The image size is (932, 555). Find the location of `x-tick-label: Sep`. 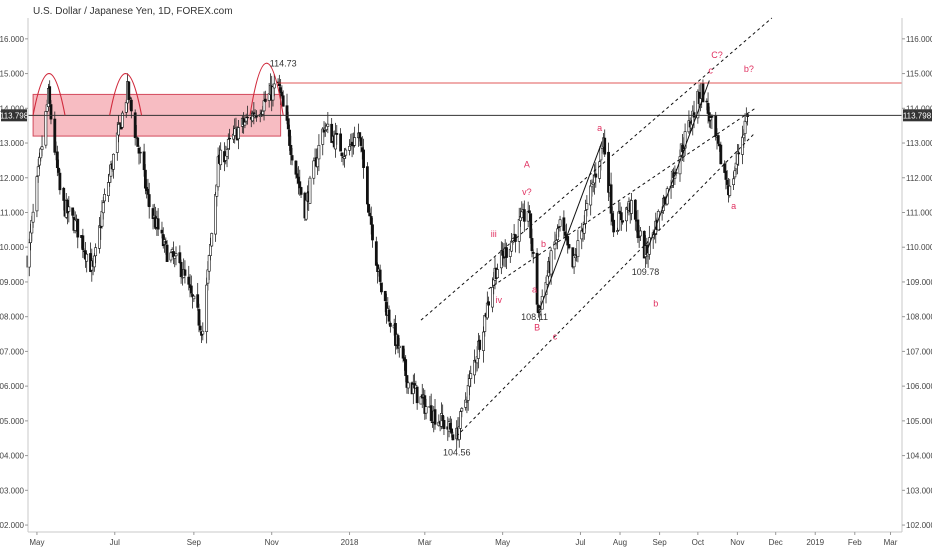

x-tick-label: Sep is located at coordinates (194, 542).